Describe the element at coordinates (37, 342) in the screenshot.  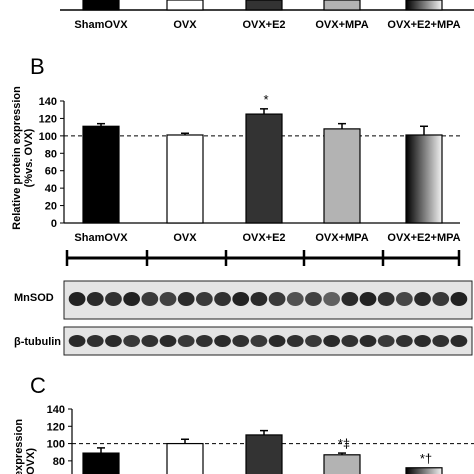
I see `blot-label-beta-tubulin: β-tubulin` at that location.